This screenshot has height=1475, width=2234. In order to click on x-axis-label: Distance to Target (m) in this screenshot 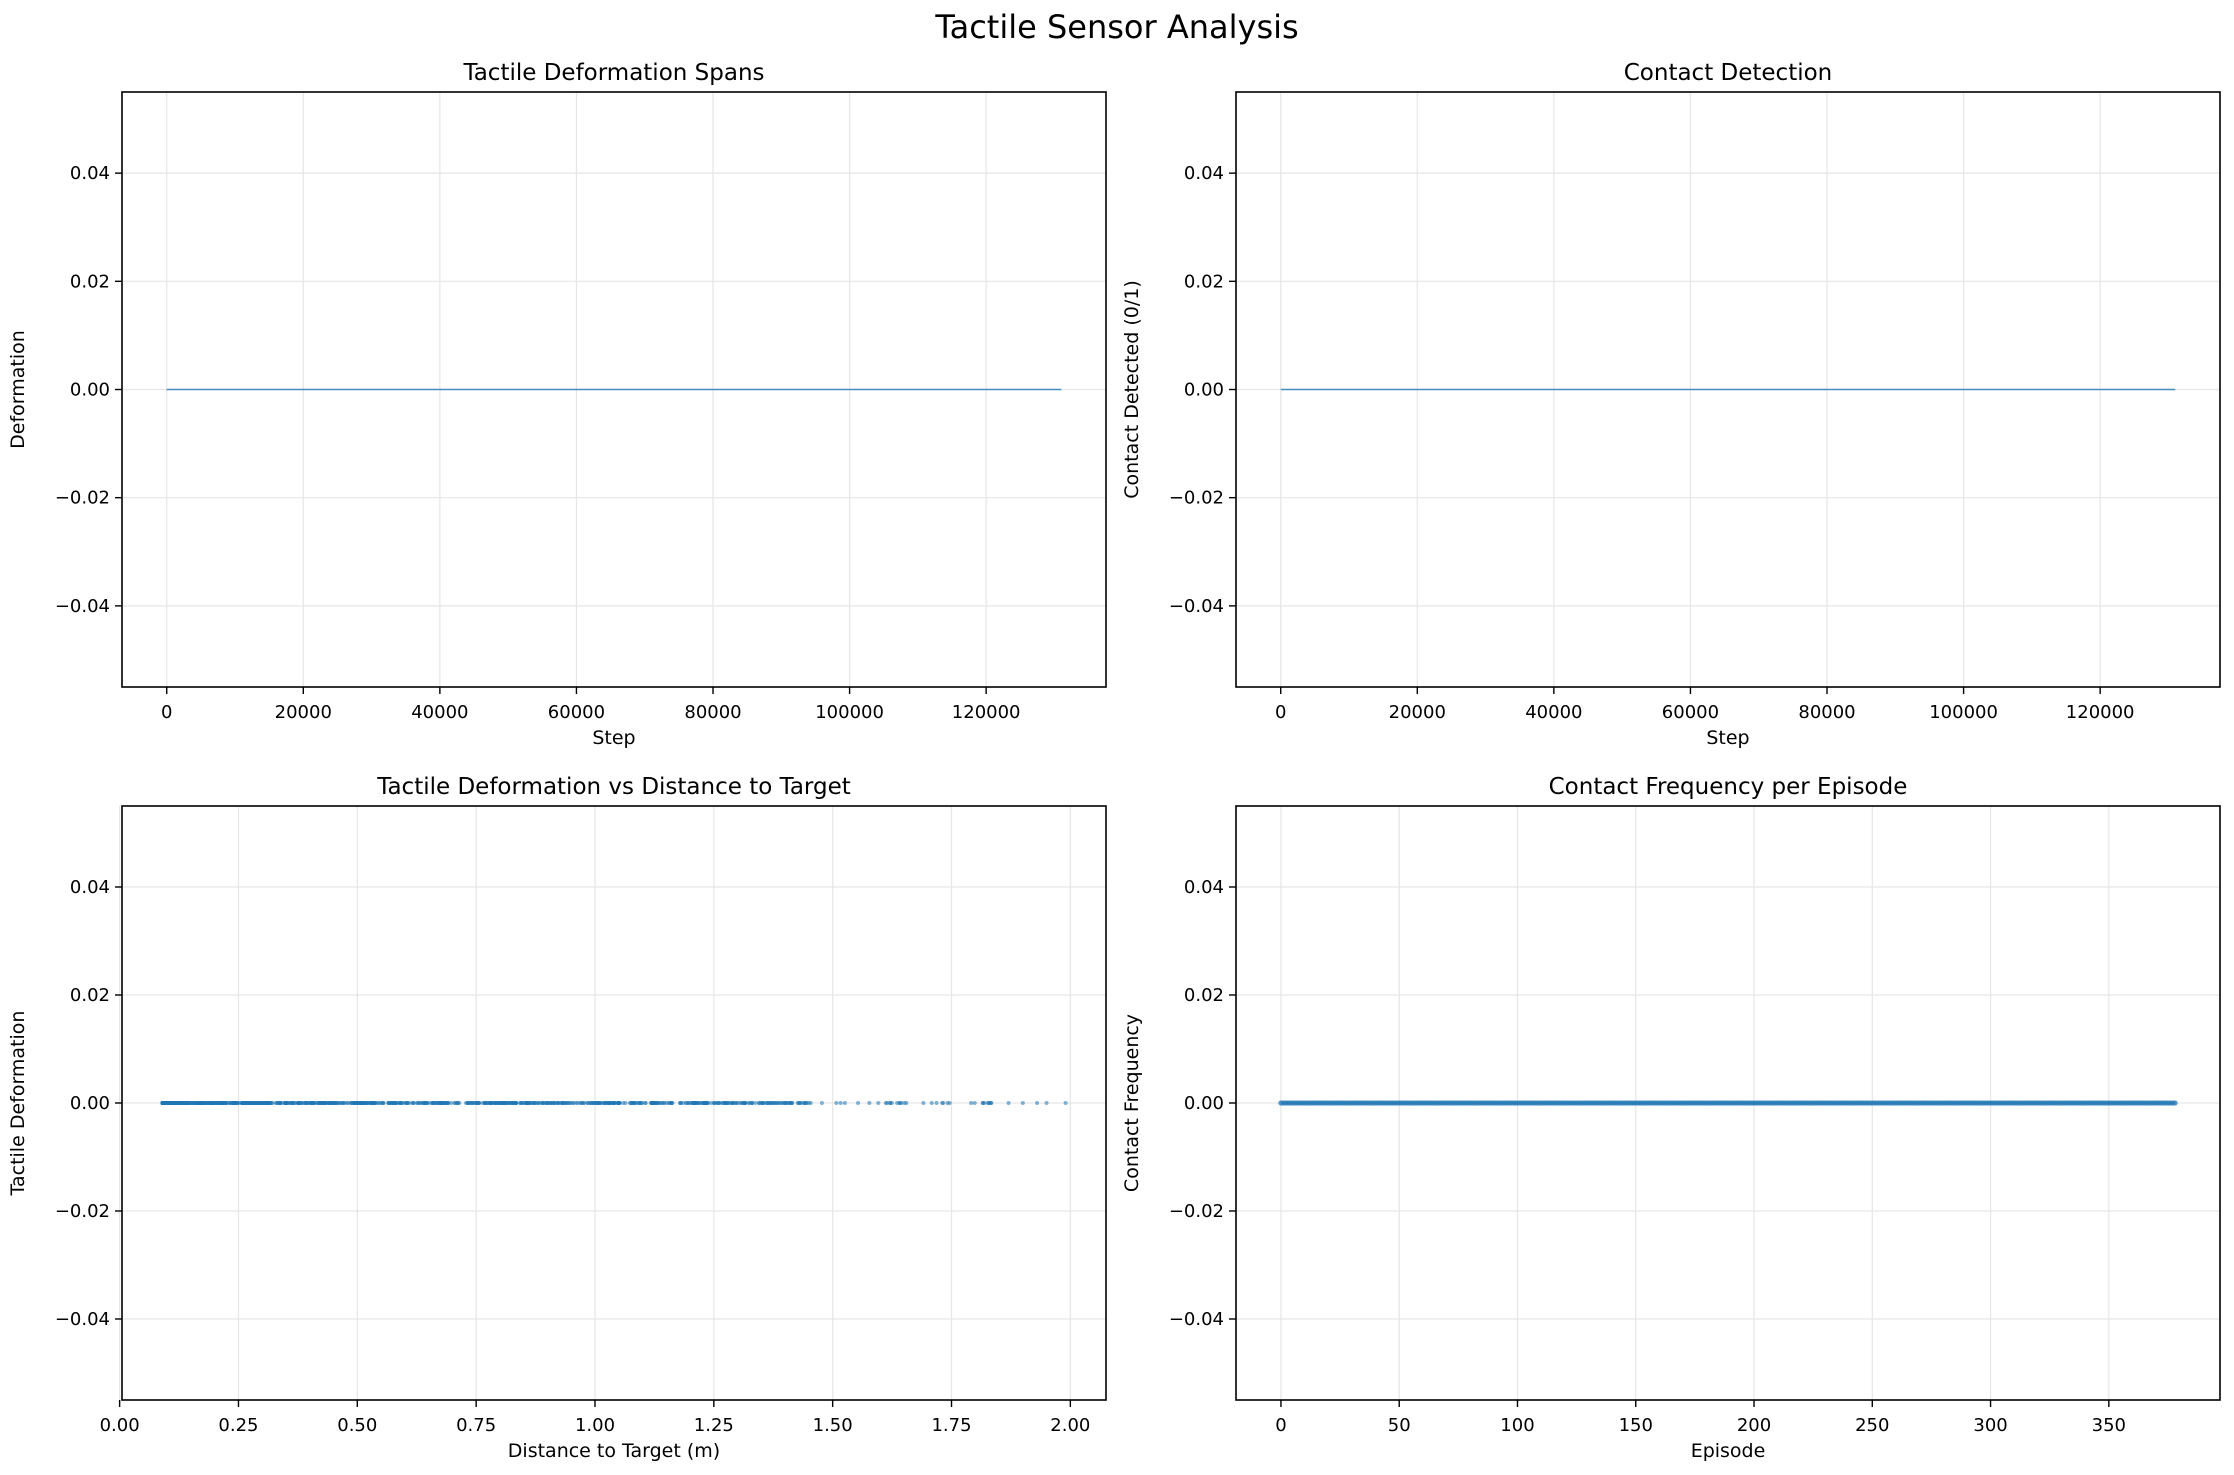, I will do `click(614, 1451)`.